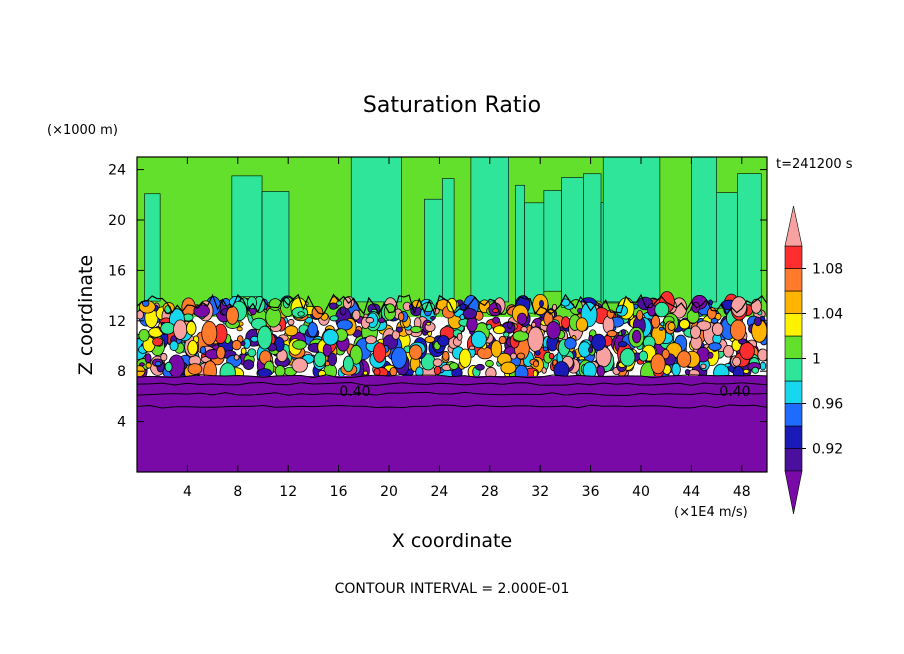  What do you see at coordinates (814, 164) in the screenshot?
I see `time-label: t=241200 s` at bounding box center [814, 164].